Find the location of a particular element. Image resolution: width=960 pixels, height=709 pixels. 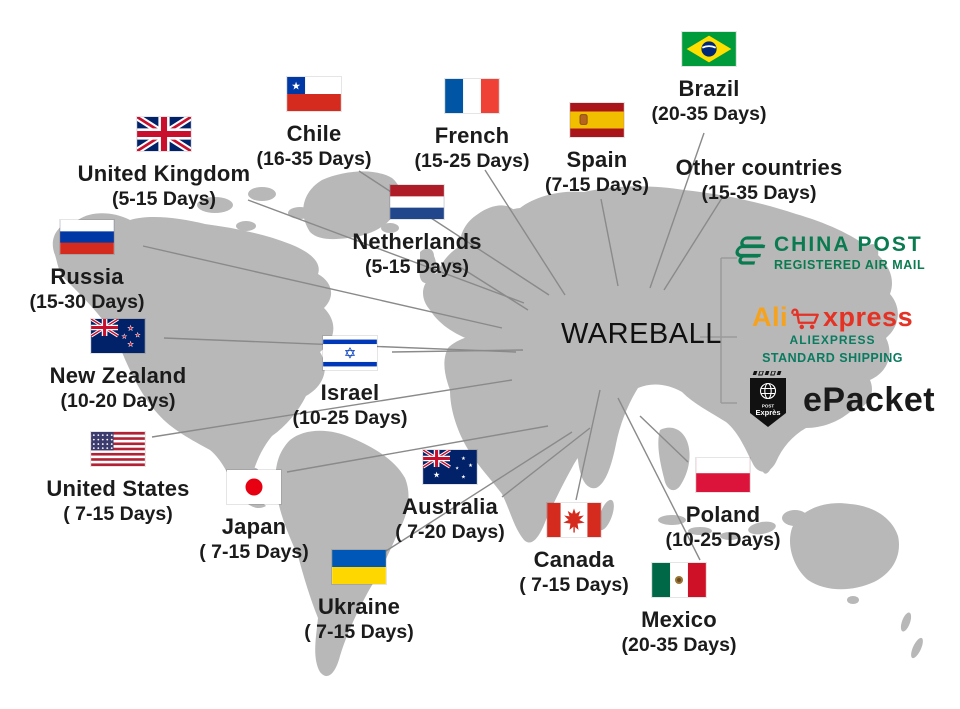

country-days: (15-25 Days) is located at coordinates (472, 160).